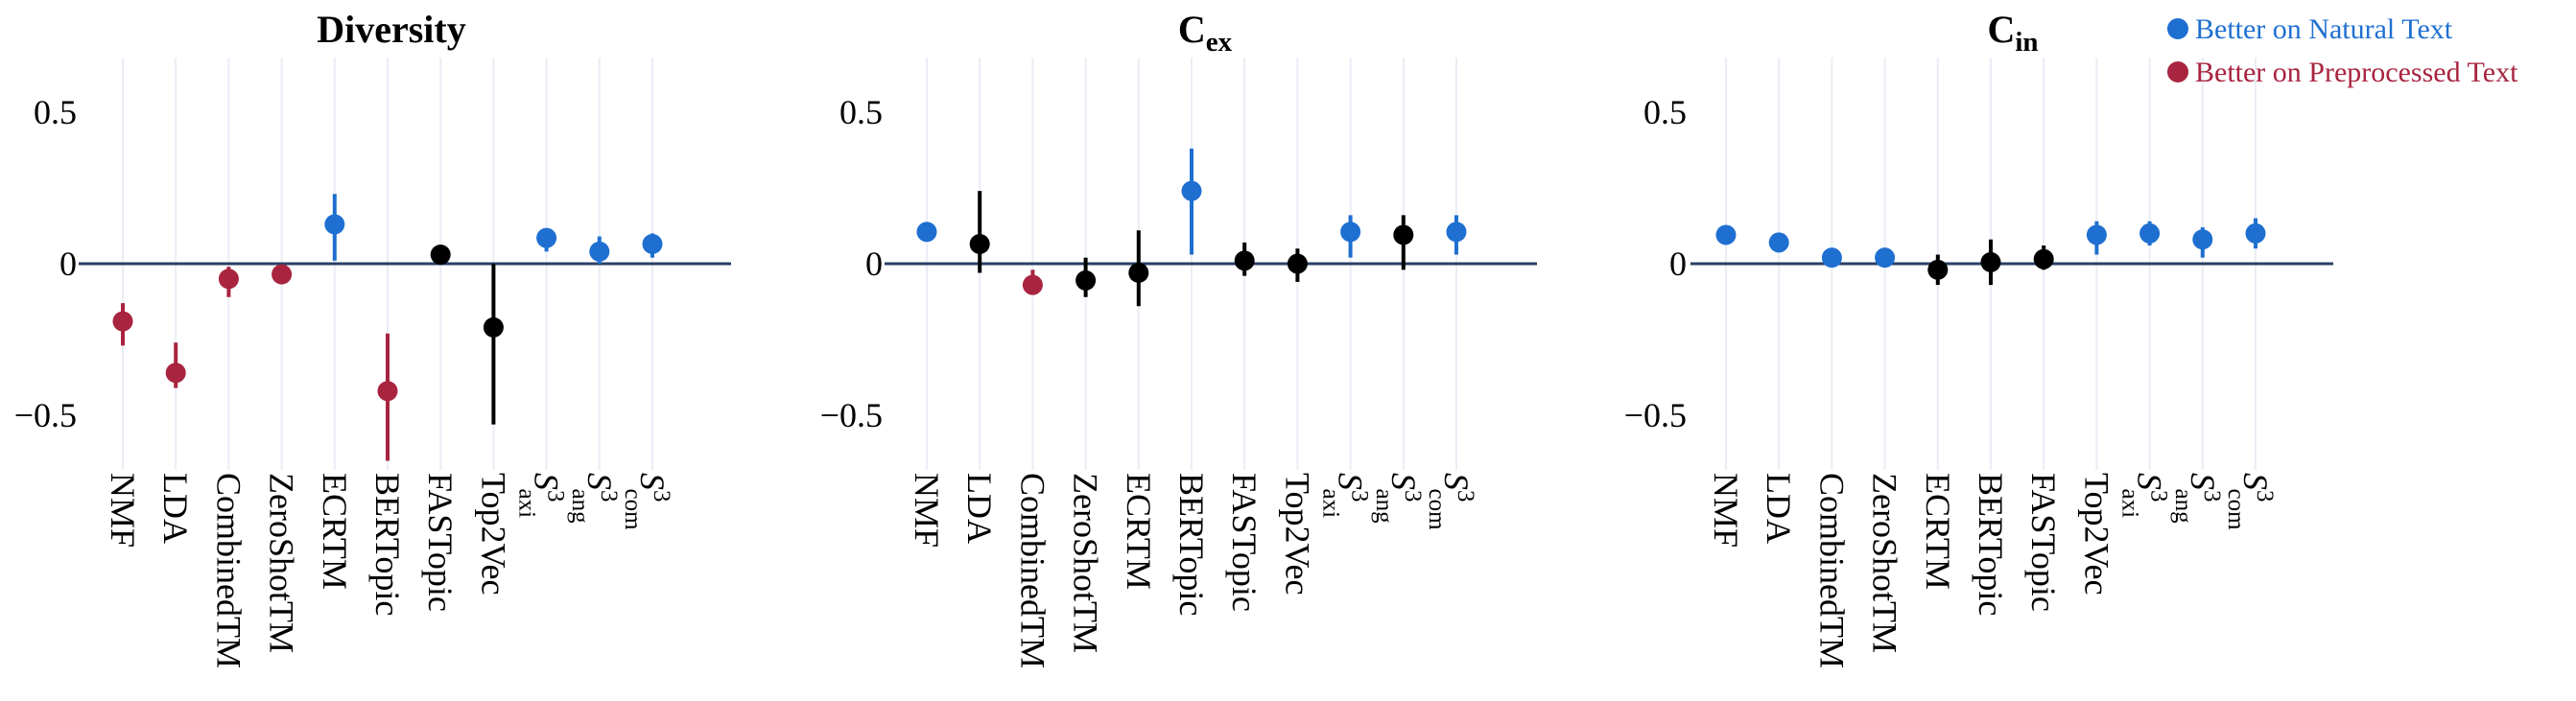 The width and height of the screenshot is (2576, 701). I want to click on panel-title: Cex, so click(1205, 33).